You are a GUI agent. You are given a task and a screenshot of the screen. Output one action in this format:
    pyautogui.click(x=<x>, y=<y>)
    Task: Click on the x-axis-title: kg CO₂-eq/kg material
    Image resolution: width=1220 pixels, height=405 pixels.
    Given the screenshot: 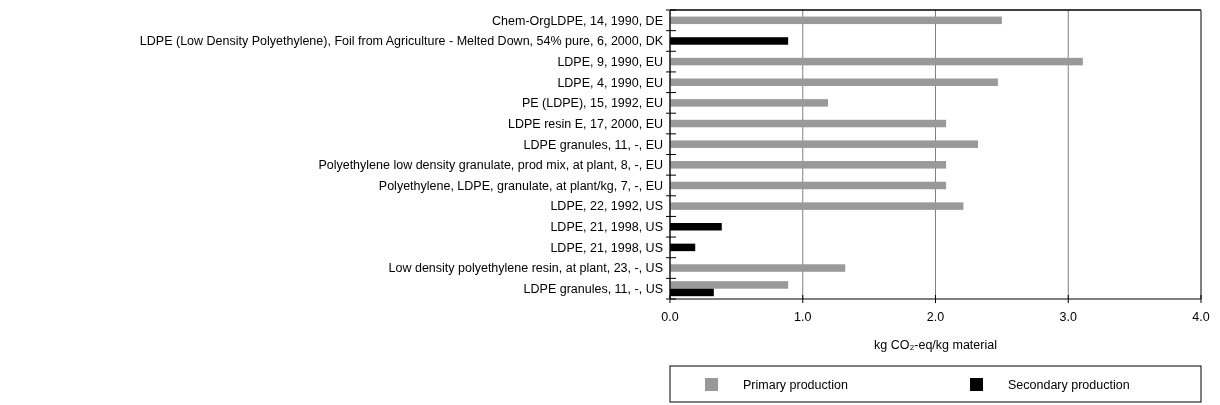 What is the action you would take?
    pyautogui.click(x=935, y=345)
    